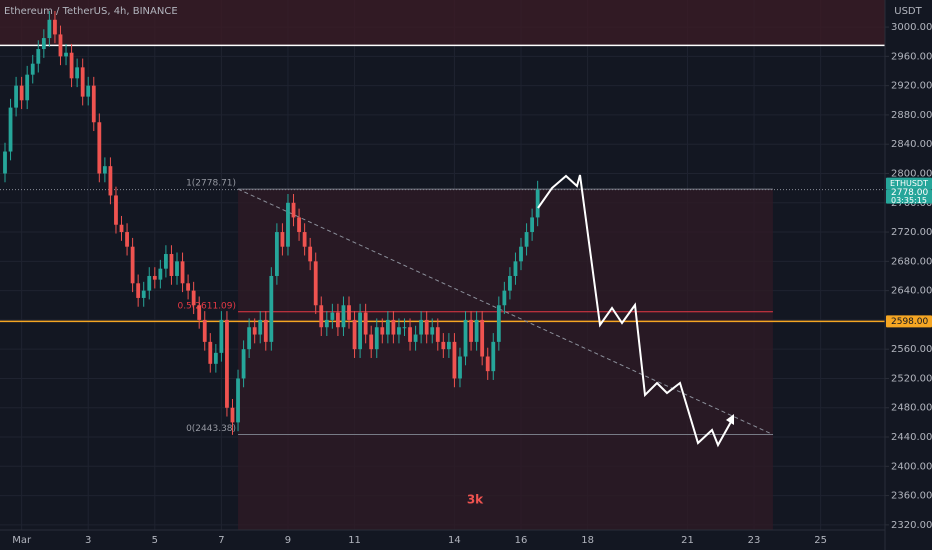 The width and height of the screenshot is (932, 550). I want to click on x-tick-label: 18, so click(587, 540).